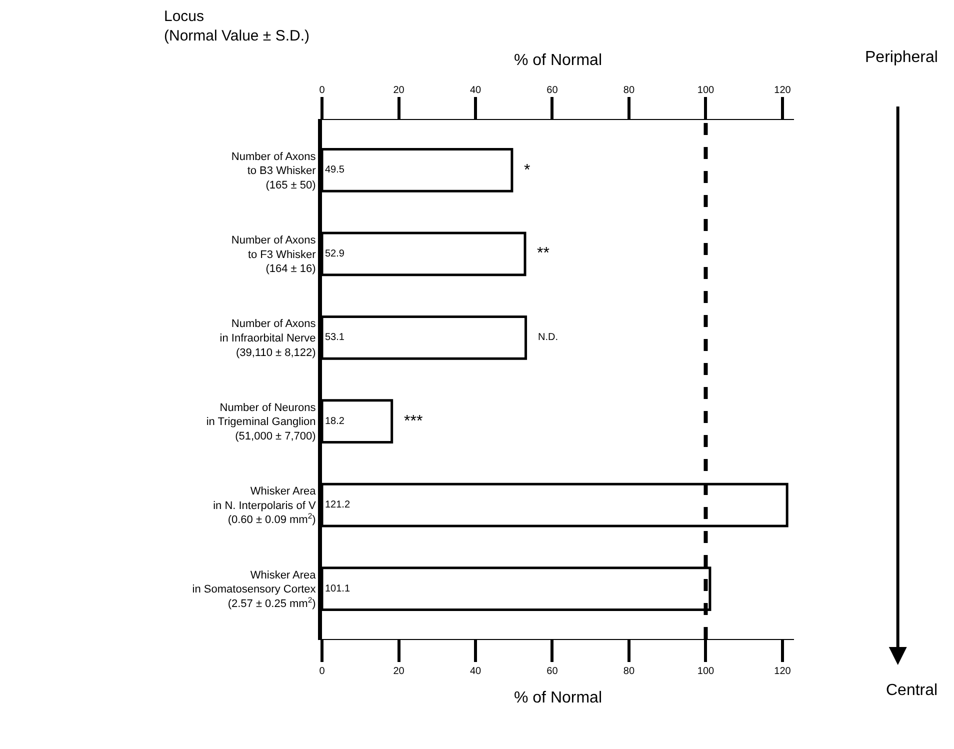  Describe the element at coordinates (399, 671) in the screenshot. I see `x-tick-label: 20` at that location.